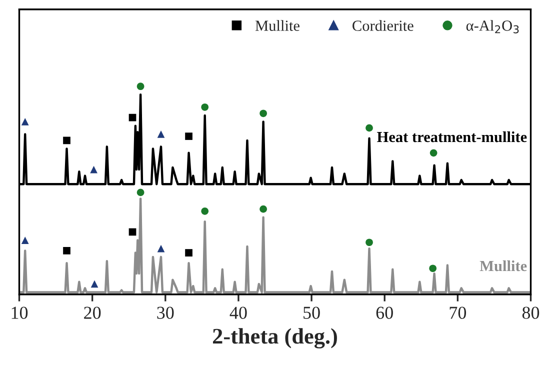  I want to click on legend-label: Cordierite, so click(383, 25).